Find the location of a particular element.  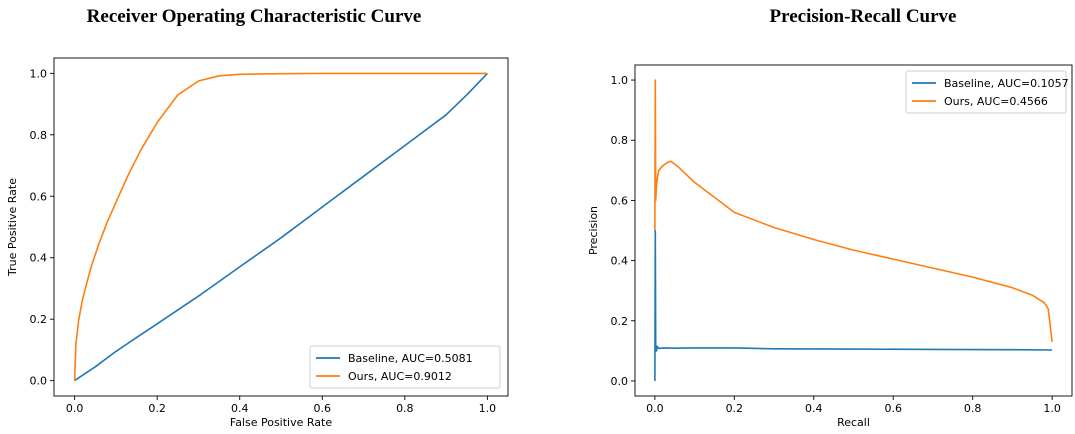

roc-y-tick-label: 0.4 is located at coordinates (39, 258).